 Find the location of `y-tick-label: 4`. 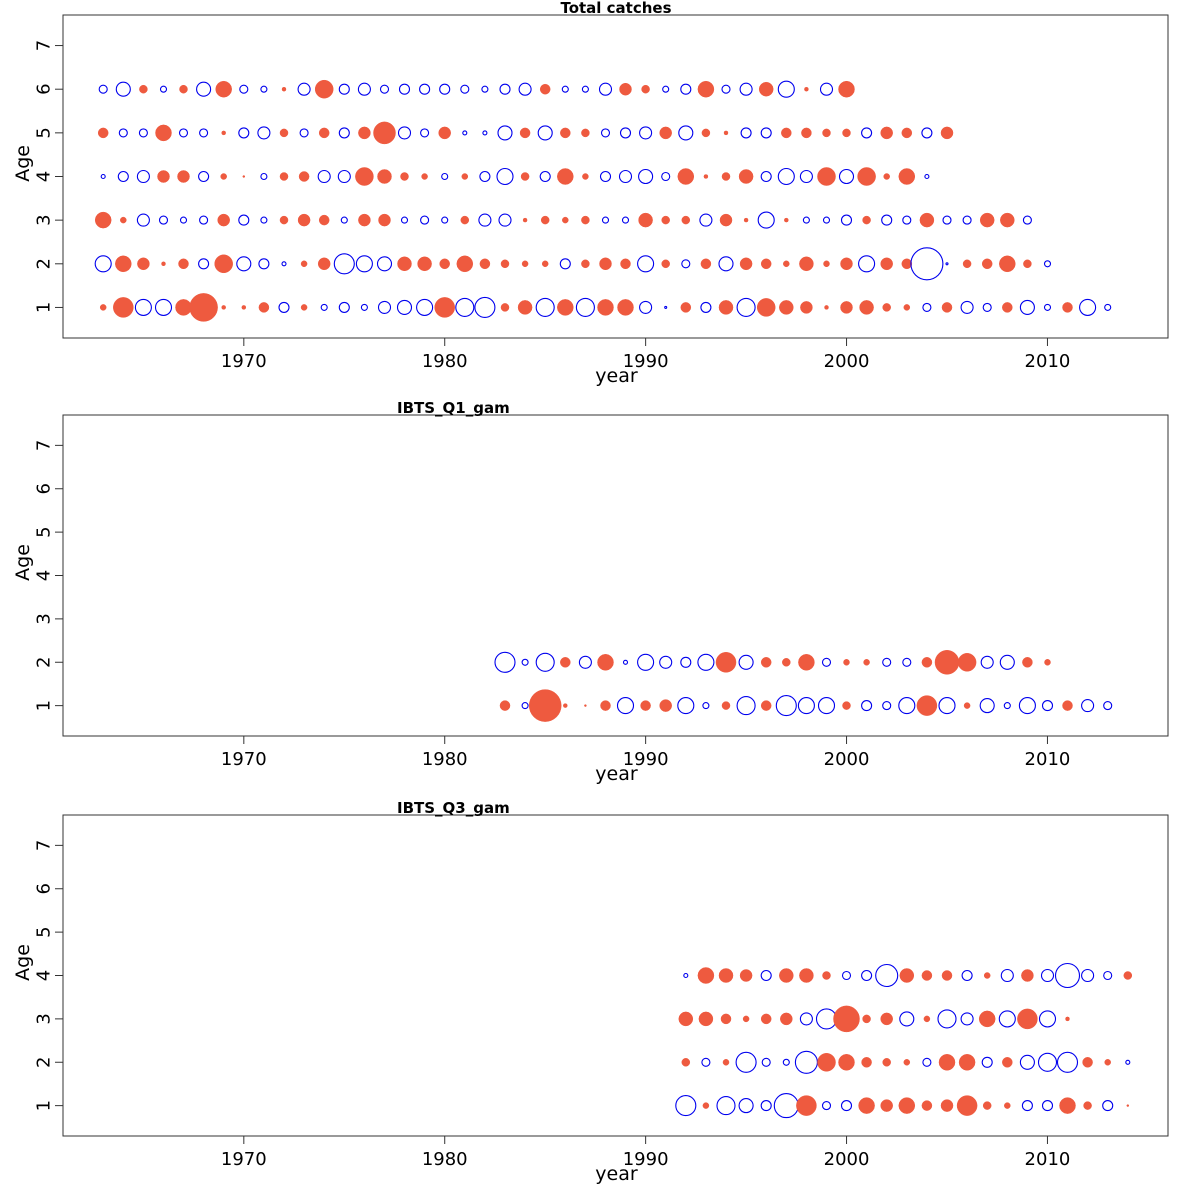

y-tick-label: 4 is located at coordinates (43, 575).